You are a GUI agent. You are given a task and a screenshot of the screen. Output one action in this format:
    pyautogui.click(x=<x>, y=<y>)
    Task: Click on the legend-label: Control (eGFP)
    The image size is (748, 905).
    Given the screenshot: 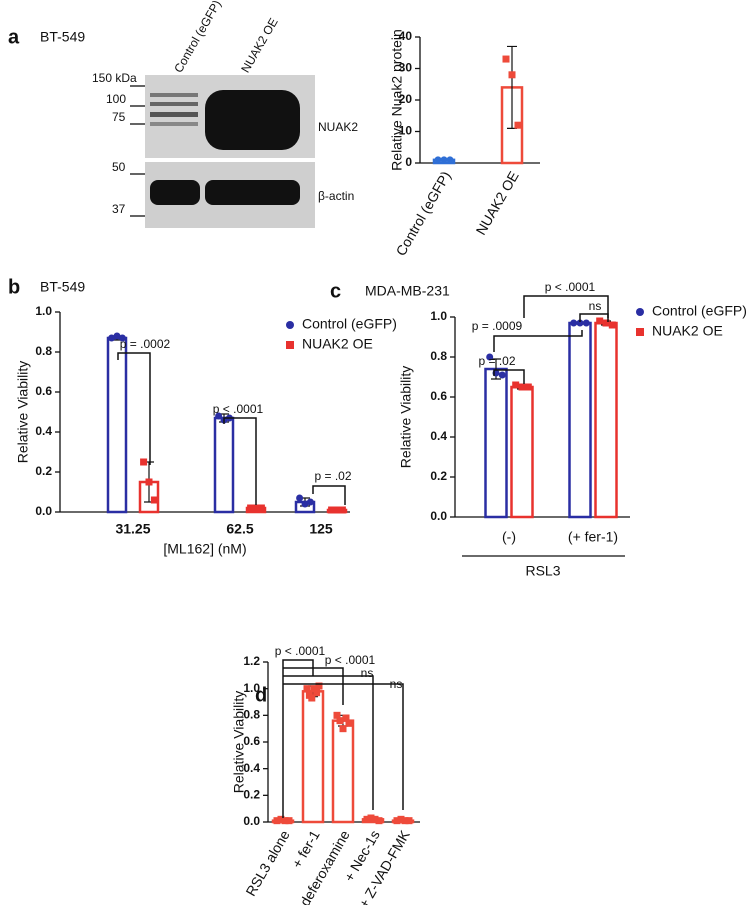 What is the action you would take?
    pyautogui.click(x=699, y=311)
    